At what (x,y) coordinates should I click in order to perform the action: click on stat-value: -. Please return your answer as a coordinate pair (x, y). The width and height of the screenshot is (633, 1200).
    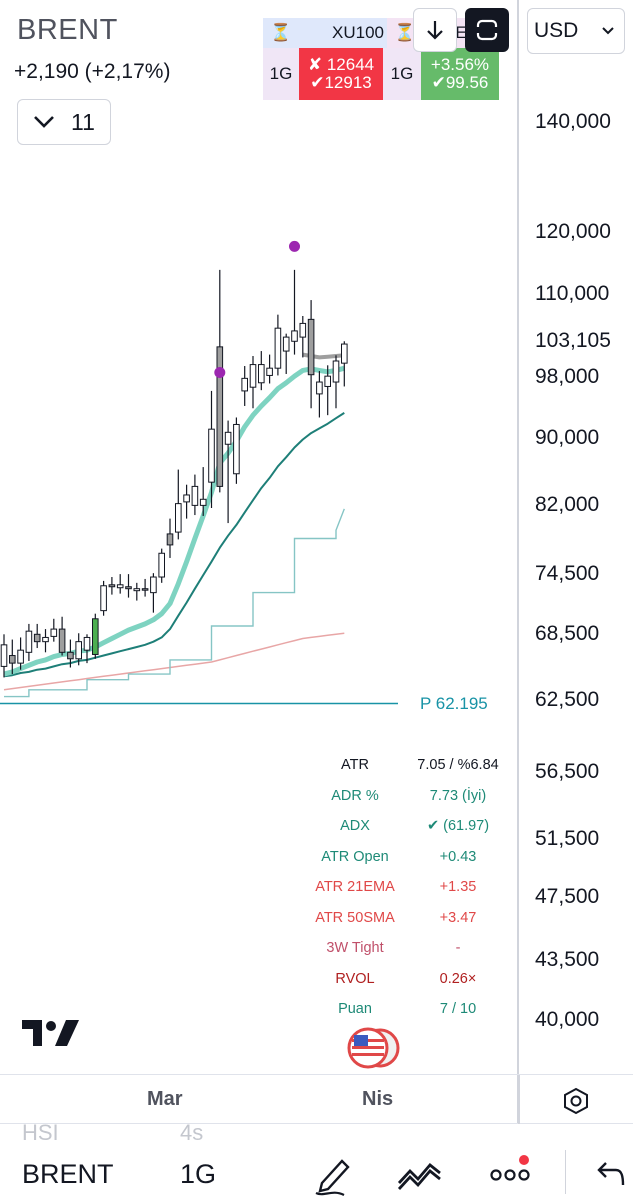
    Looking at the image, I should click on (458, 948).